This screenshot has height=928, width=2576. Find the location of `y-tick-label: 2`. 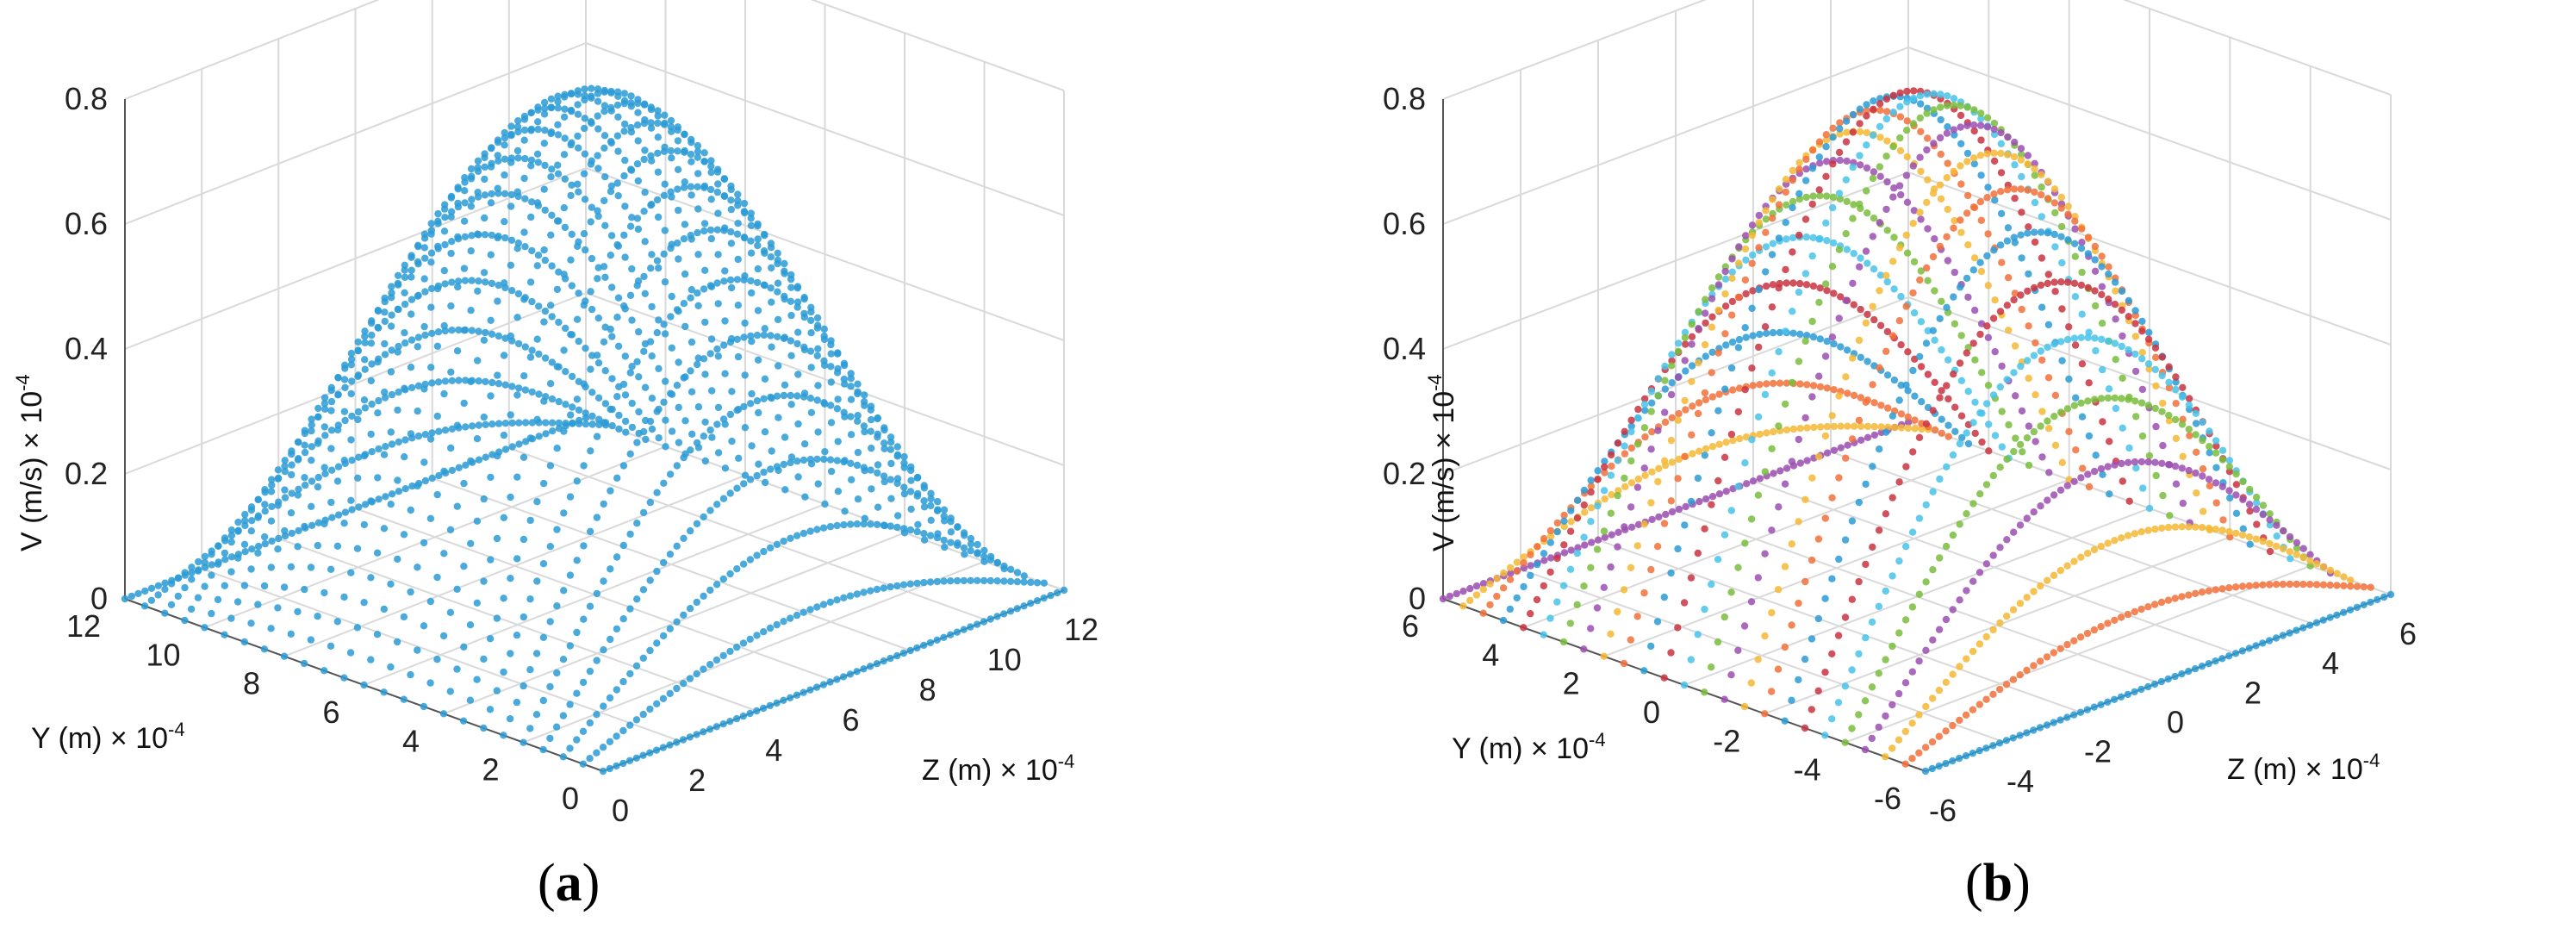

y-tick-label: 2 is located at coordinates (1572, 684).